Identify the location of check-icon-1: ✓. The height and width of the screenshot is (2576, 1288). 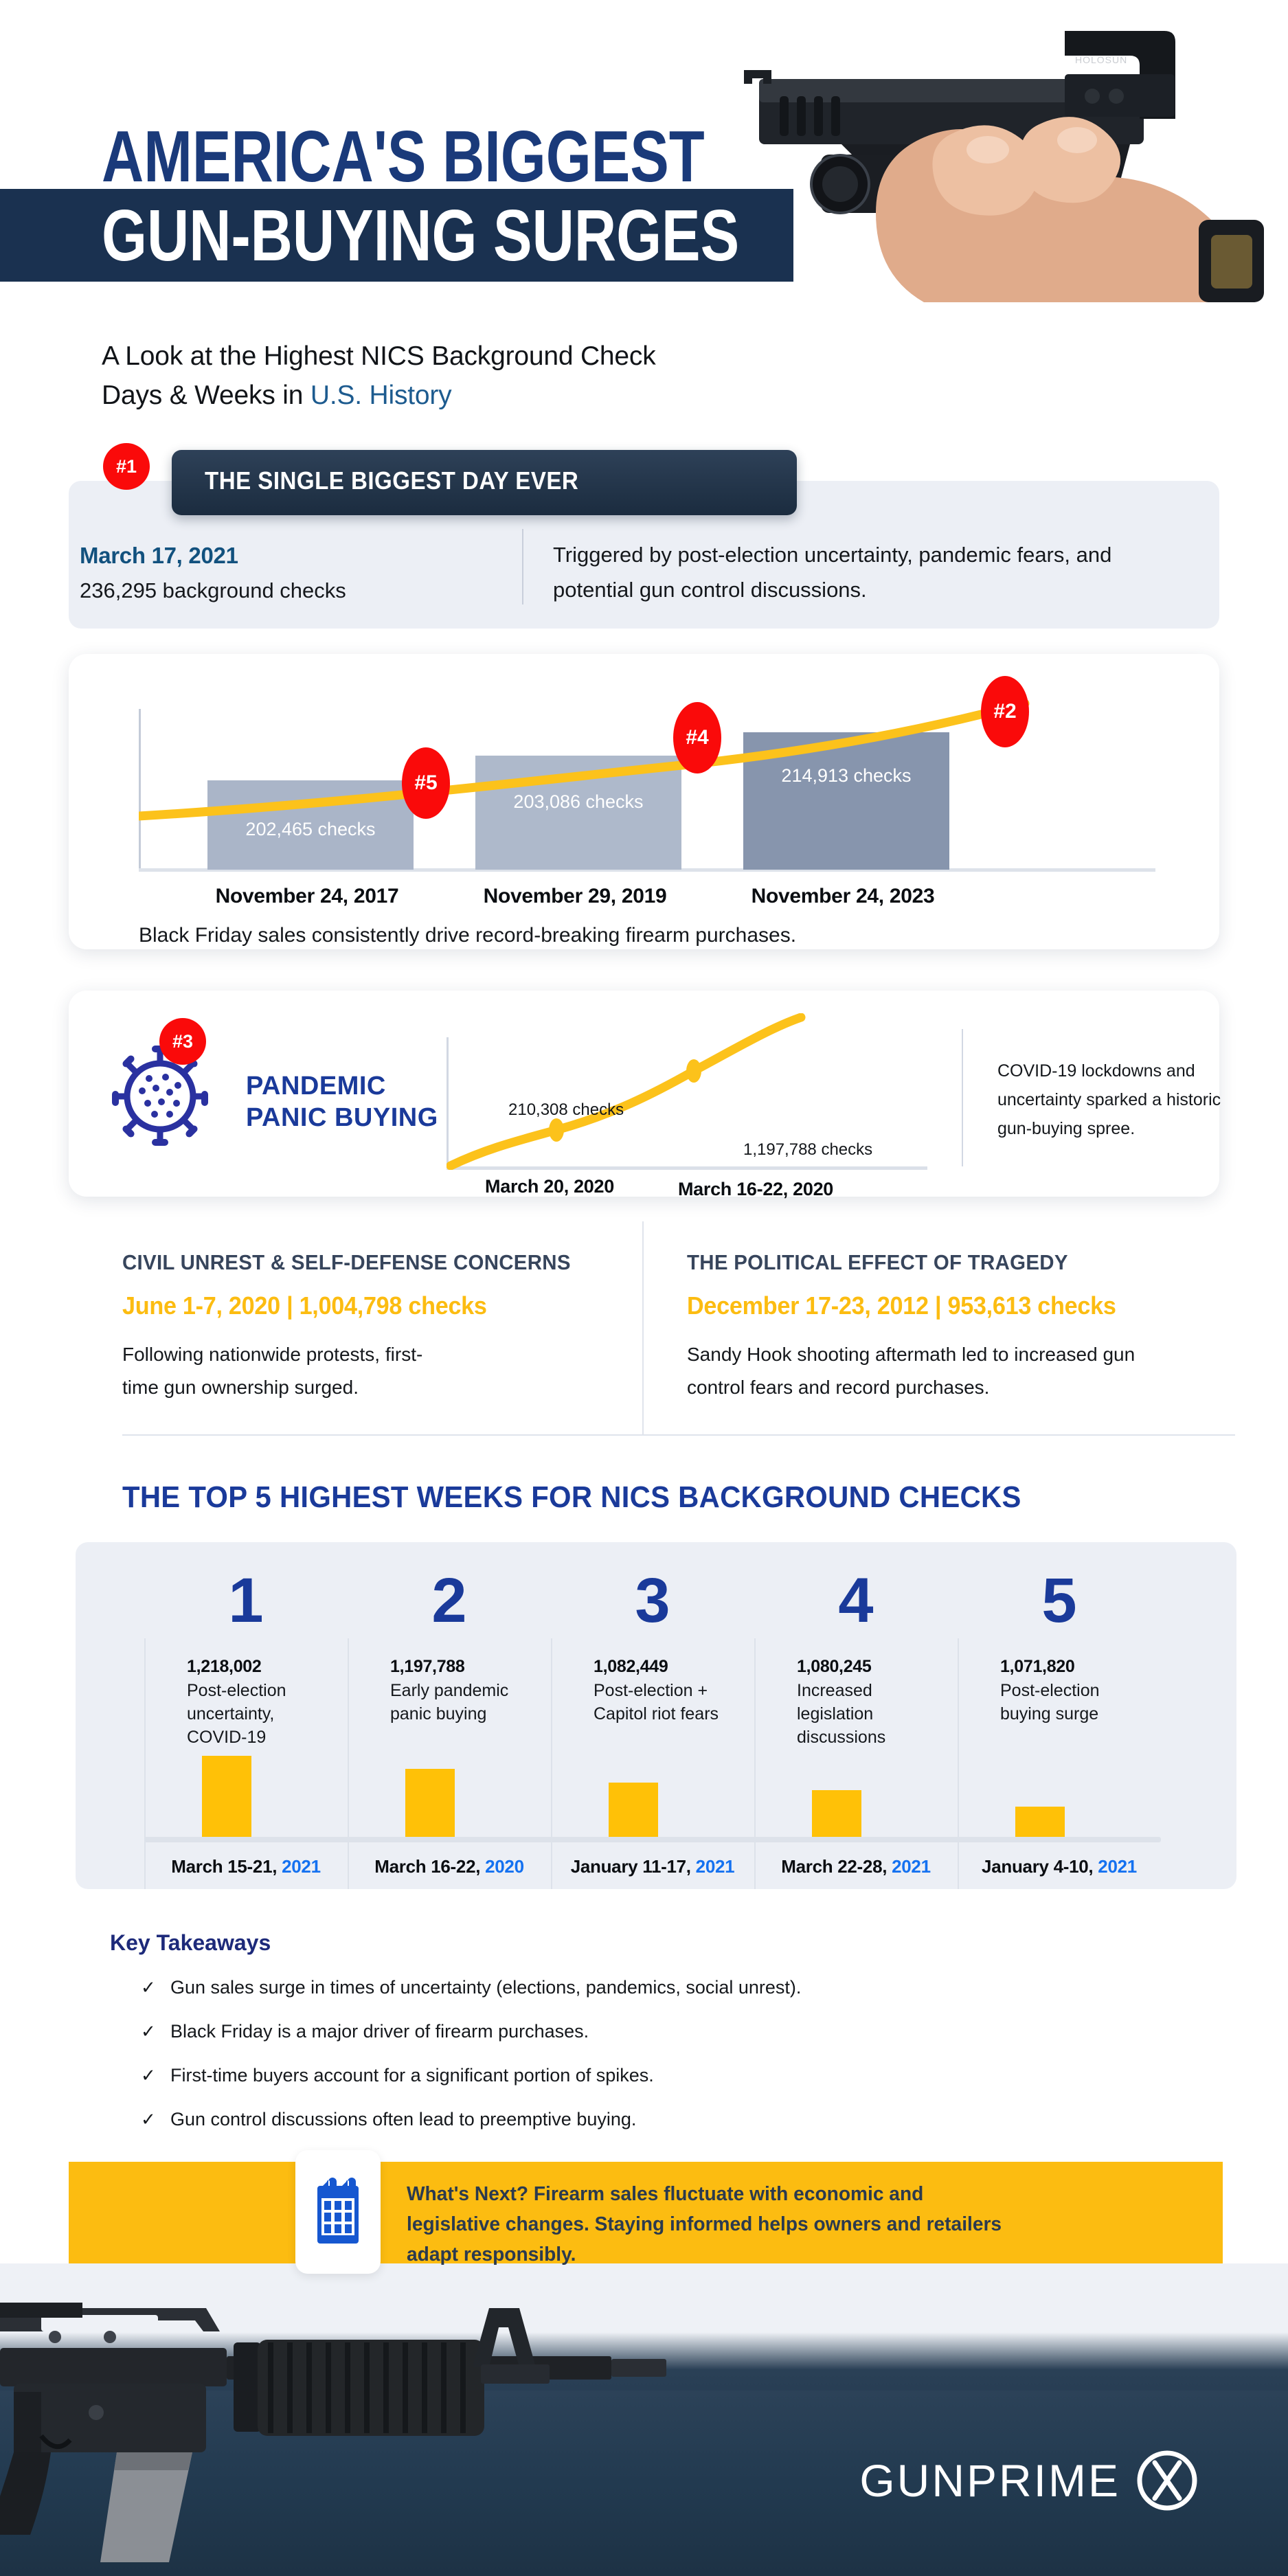
(148, 2031).